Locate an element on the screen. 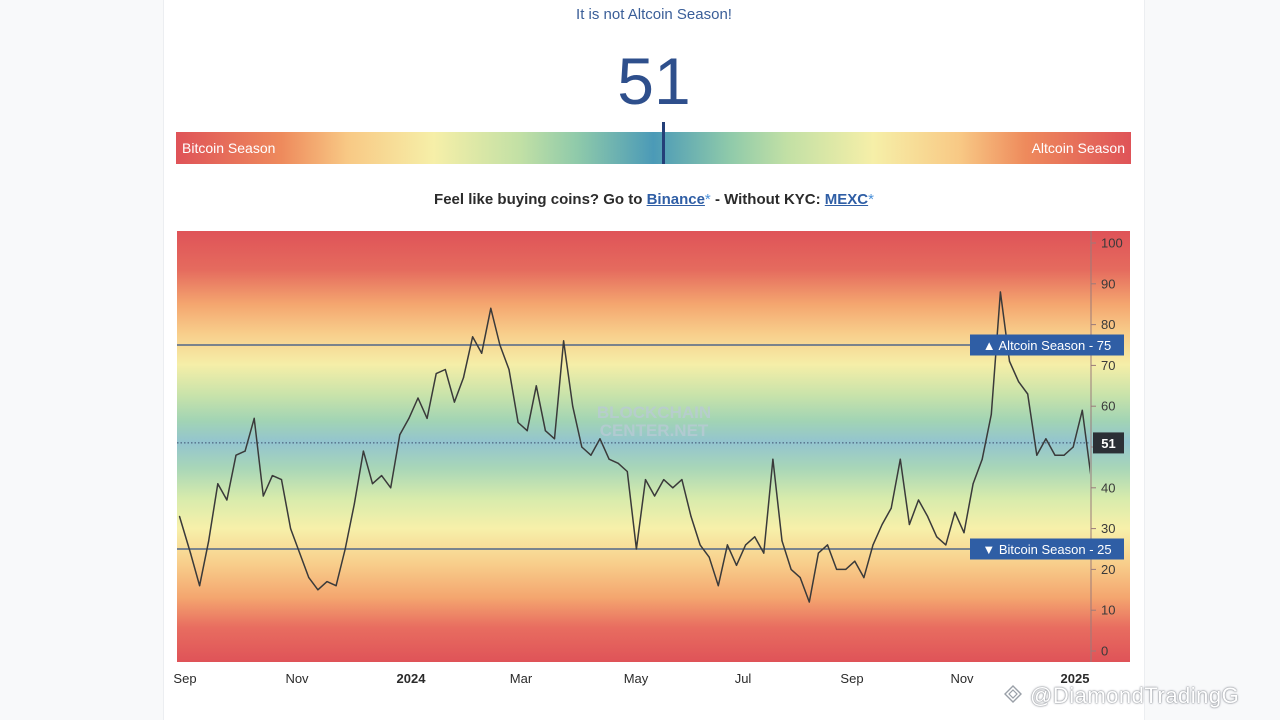 This screenshot has height=720, width=1280. overlay-watermark: @DiamondTradingG is located at coordinates (1122, 696).